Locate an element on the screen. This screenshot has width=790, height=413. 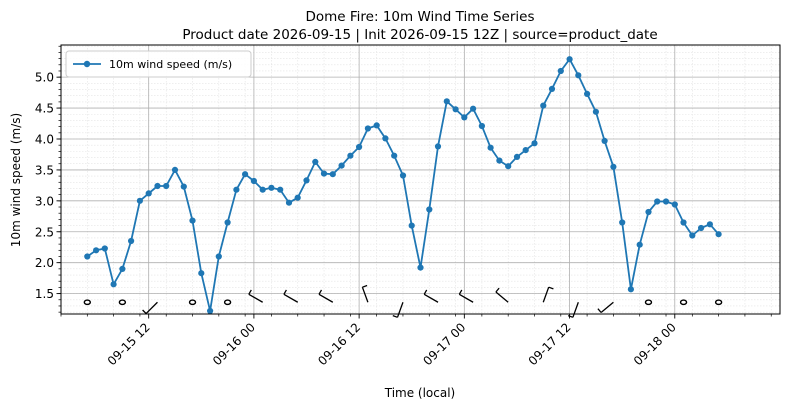
y-axis-label: 10m wind speed (m/s) is located at coordinates (16, 180).